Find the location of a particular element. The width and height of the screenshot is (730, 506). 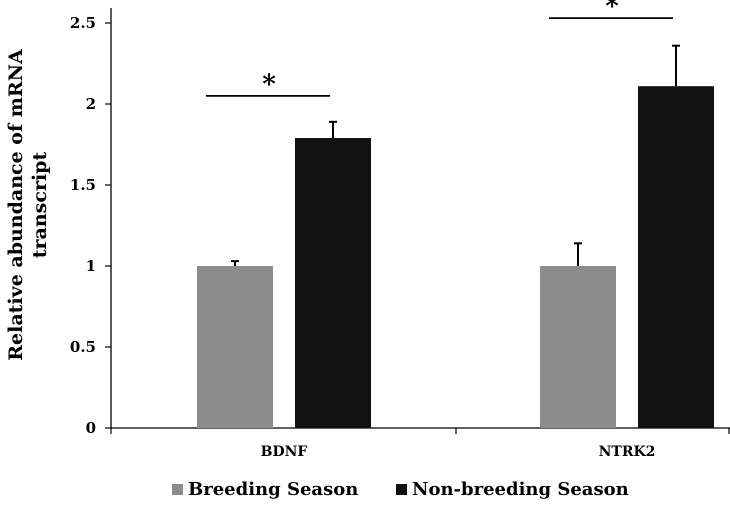

y-axis-title-line-1: Relative abundance of mRNA is located at coordinates (16, 205).